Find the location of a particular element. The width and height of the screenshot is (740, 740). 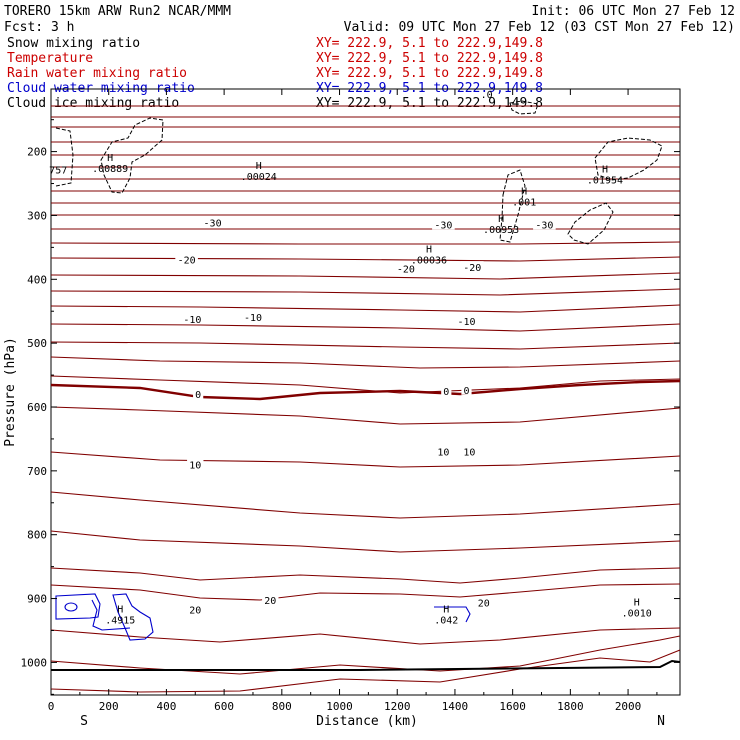

x-tick-label: 600 is located at coordinates (224, 706).